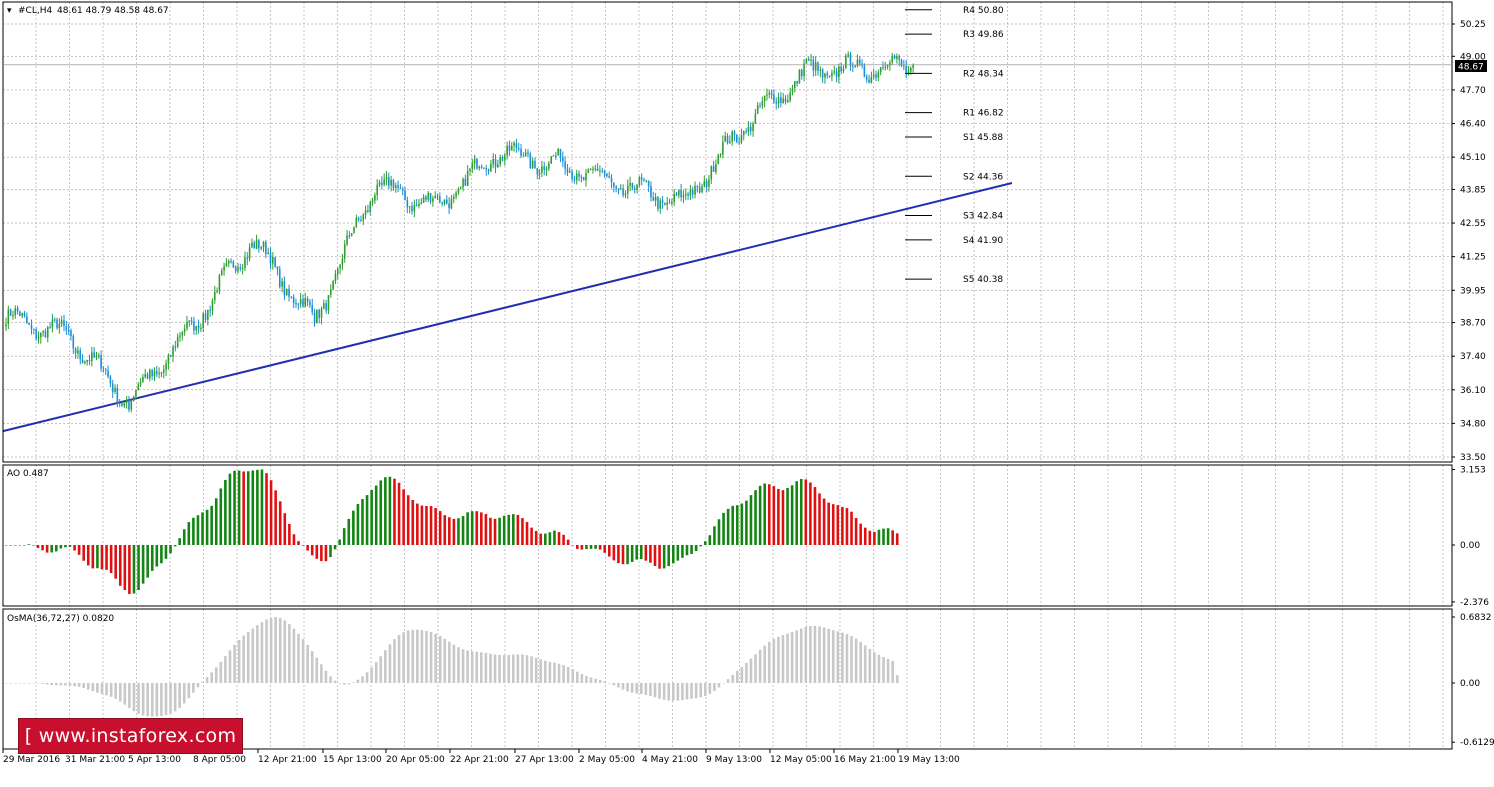 This screenshot has height=787, width=1494. I want to click on y-tick-label: 33.50, so click(1473, 458).